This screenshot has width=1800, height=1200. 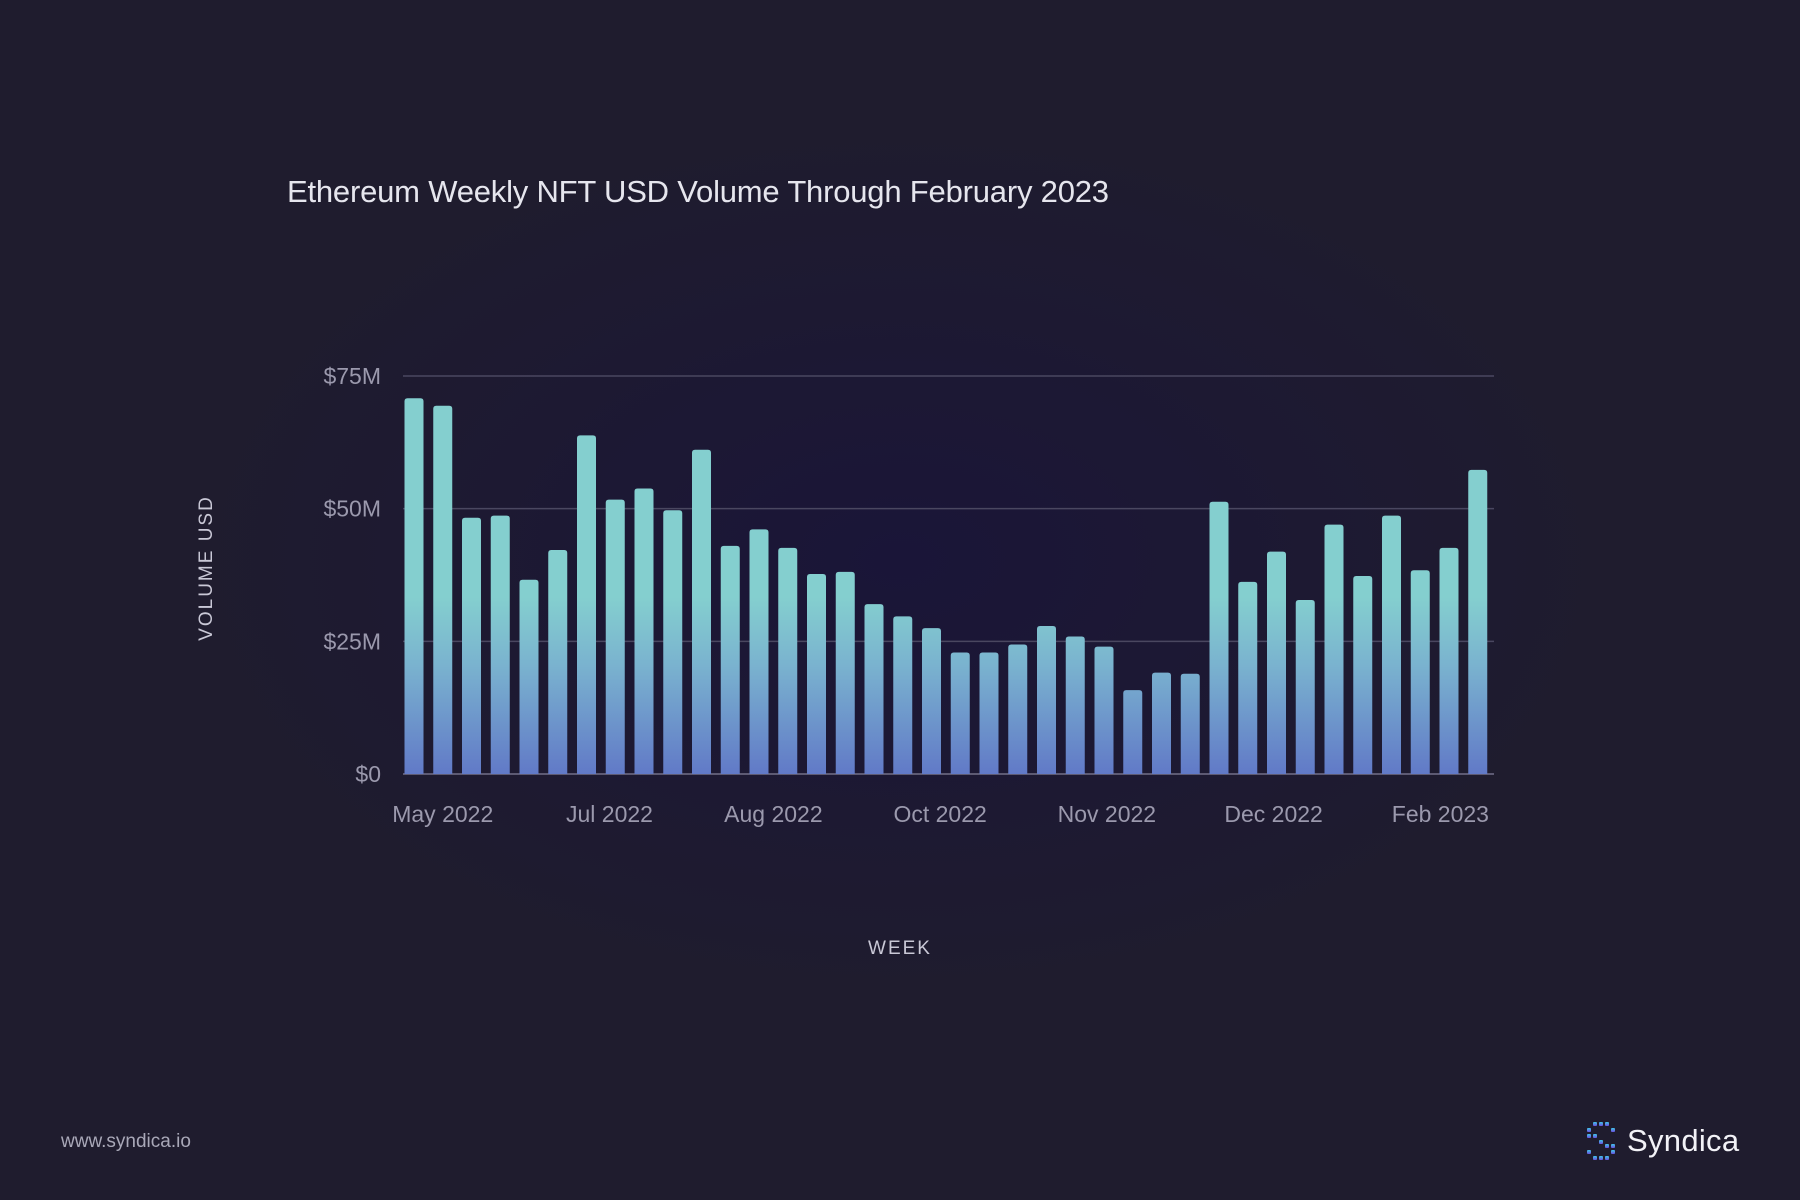 I want to click on brand: Syndica, so click(x=1662, y=1141).